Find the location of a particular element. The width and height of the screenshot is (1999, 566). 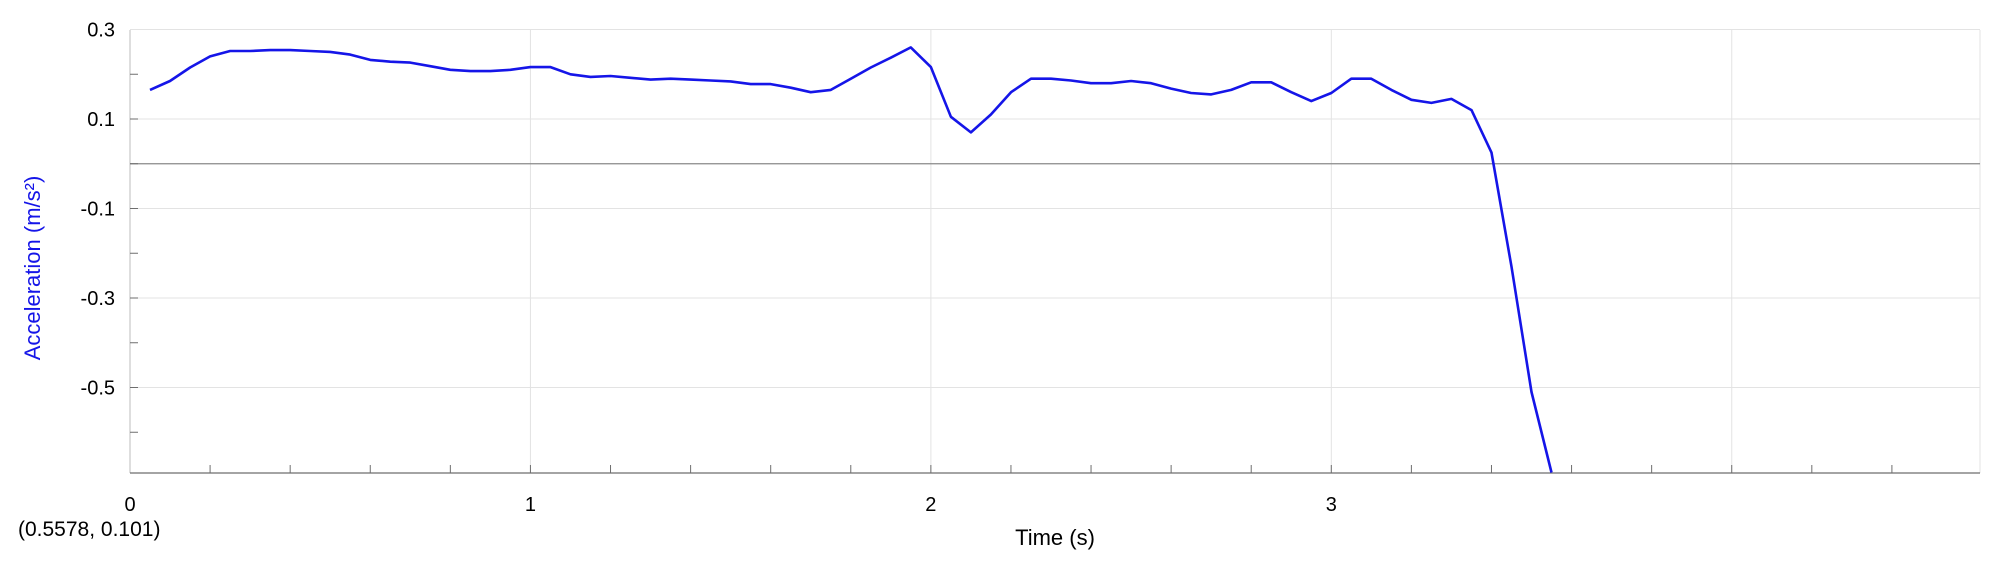

x-axis-title: Time (s) is located at coordinates (1055, 537).